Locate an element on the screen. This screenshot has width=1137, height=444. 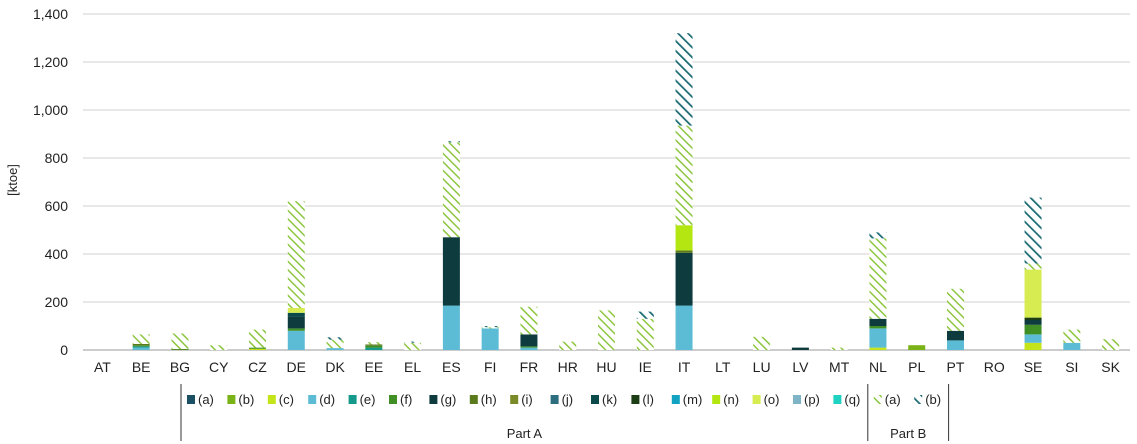
x-tick-label: LU is located at coordinates (762, 367).